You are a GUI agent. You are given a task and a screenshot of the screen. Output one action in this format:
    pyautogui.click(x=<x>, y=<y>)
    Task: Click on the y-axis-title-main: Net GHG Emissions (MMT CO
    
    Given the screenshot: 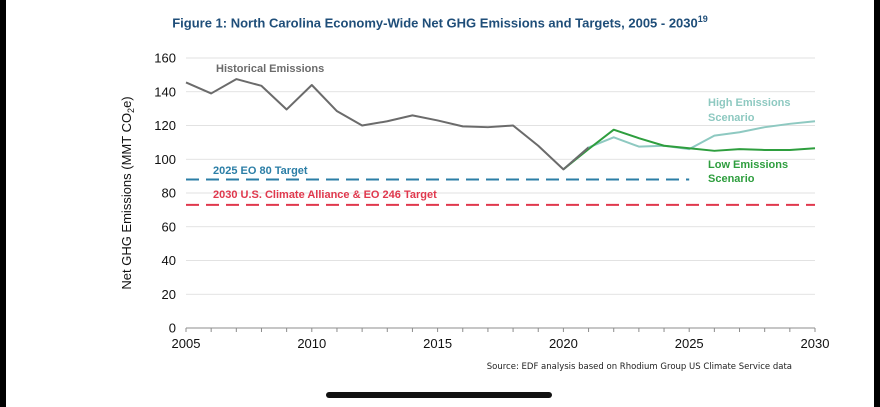 What is the action you would take?
    pyautogui.click(x=126, y=201)
    